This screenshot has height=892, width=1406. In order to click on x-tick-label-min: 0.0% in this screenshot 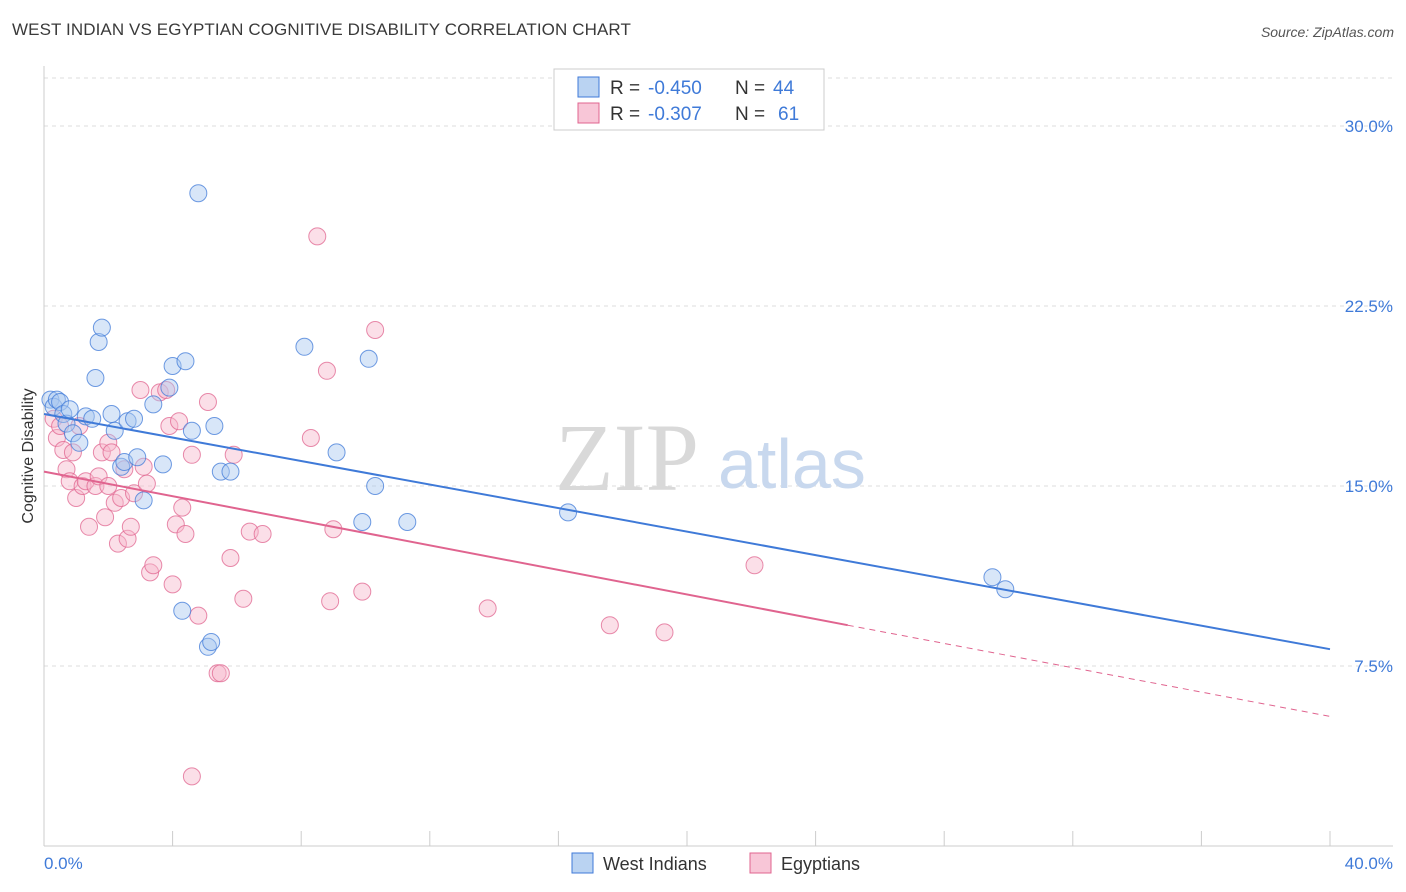, I will do `click(63, 863)`.